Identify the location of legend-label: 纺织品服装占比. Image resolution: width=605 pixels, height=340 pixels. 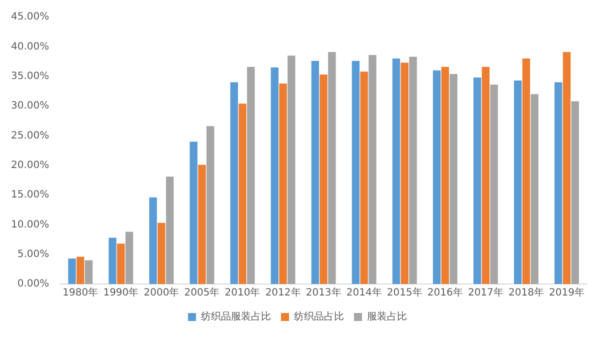
(236, 316).